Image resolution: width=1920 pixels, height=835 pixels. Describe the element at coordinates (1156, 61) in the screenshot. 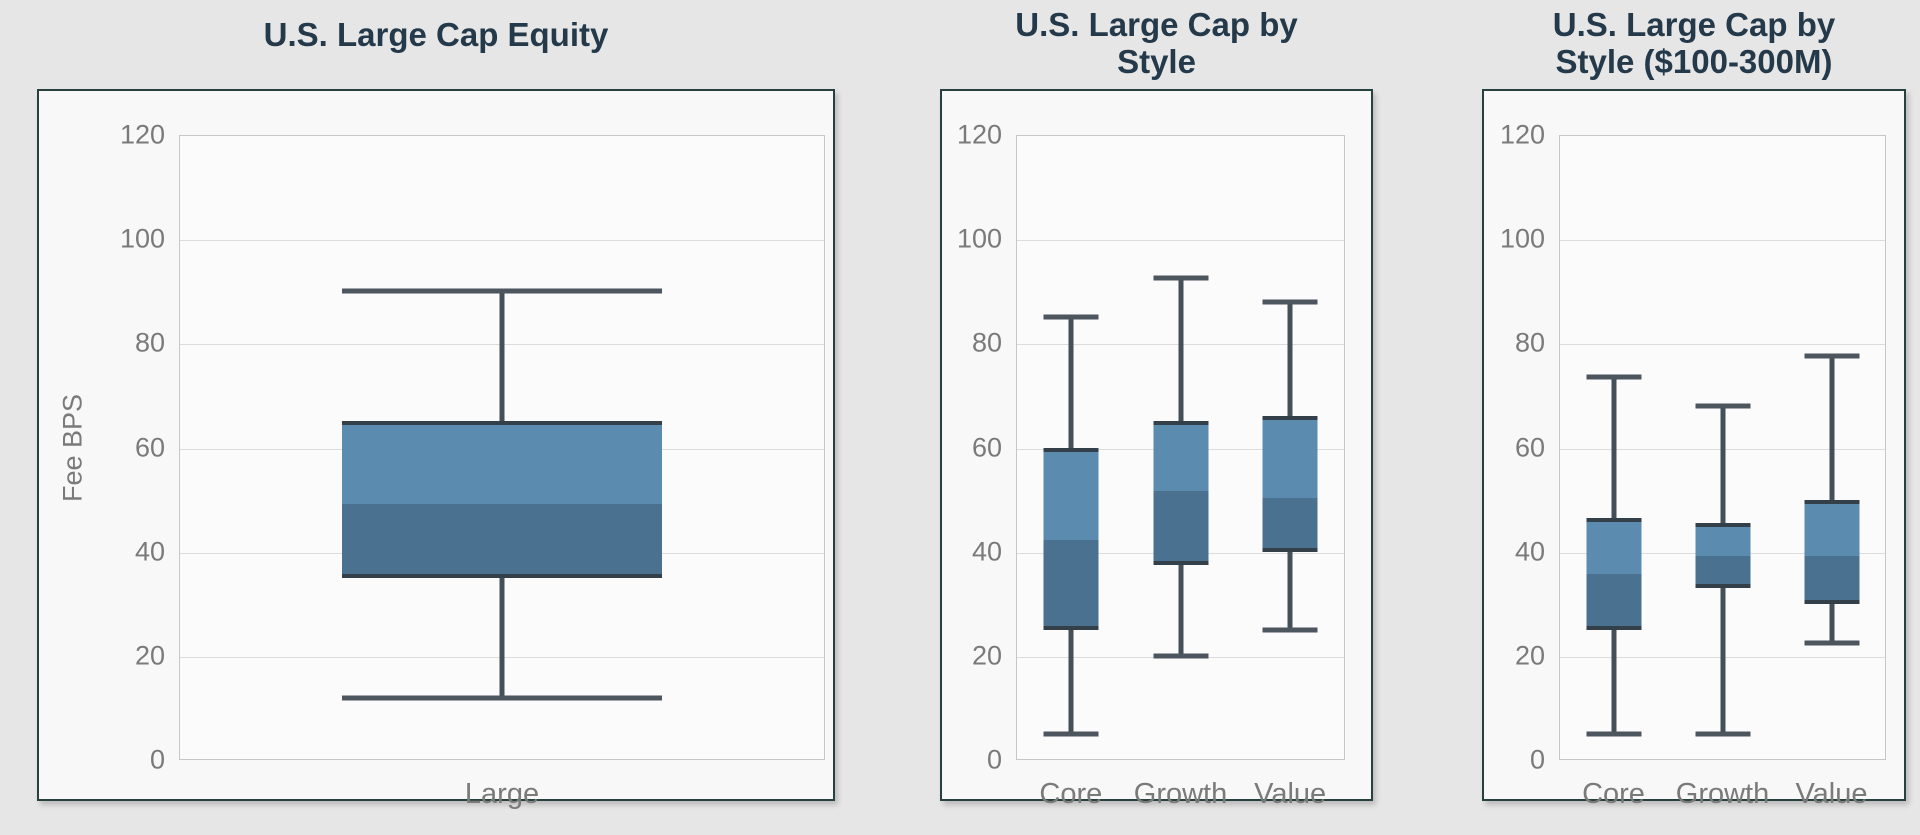

I see `chart-title-line: Style` at that location.